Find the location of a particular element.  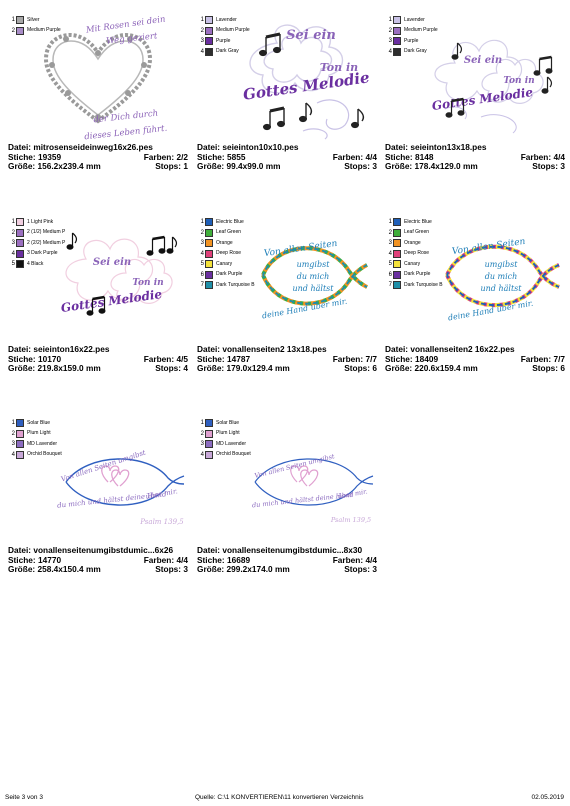

verse-line: Weg geziert is located at coordinates (132, 38).